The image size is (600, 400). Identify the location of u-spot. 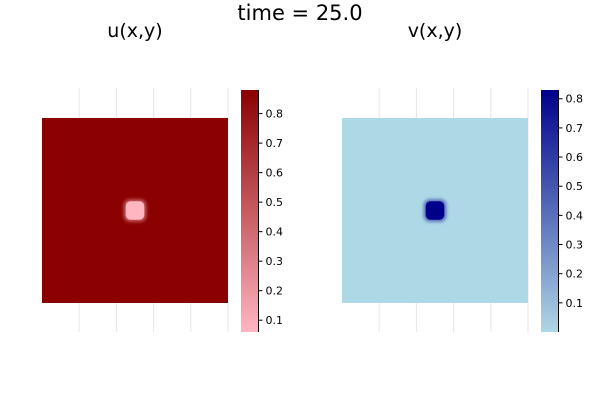
(135, 210).